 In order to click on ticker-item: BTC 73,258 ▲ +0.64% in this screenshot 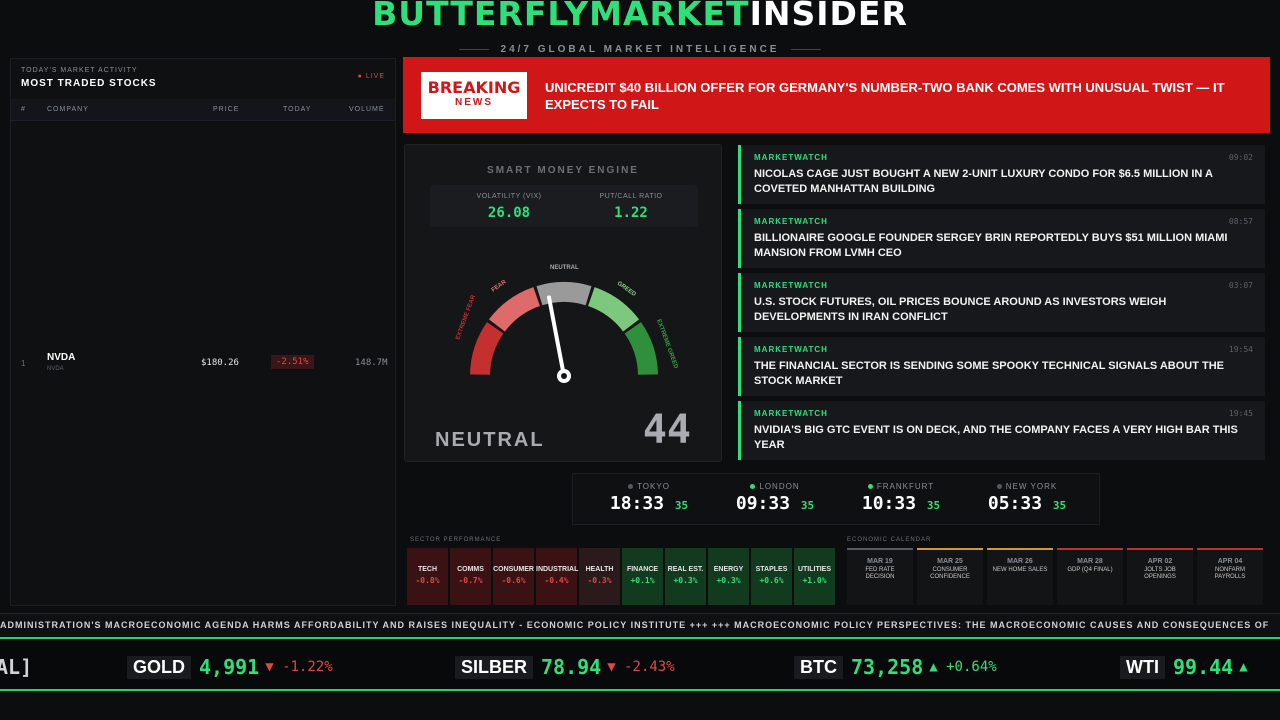, I will do `click(895, 667)`.